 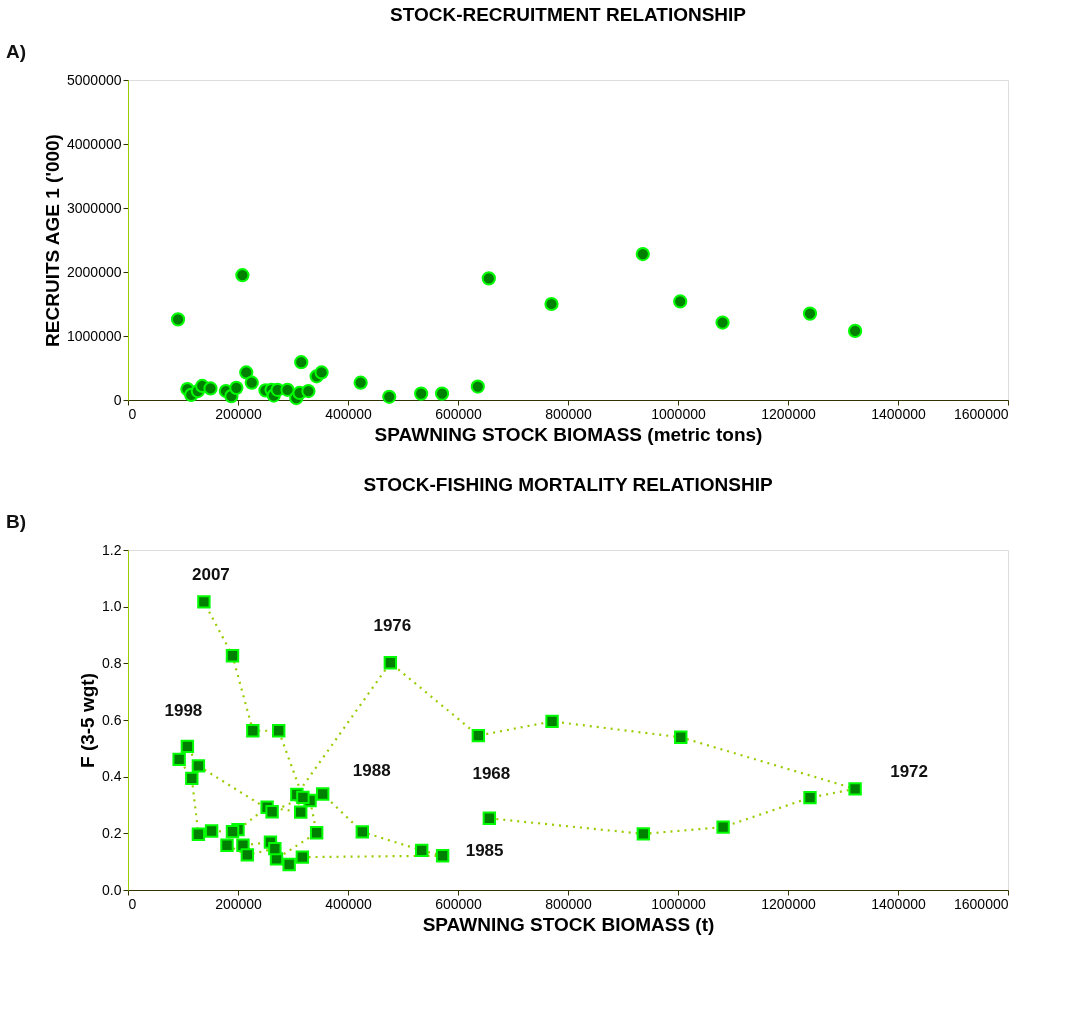 What do you see at coordinates (94, 79) in the screenshot?
I see `y-tick-label: 5000000` at bounding box center [94, 79].